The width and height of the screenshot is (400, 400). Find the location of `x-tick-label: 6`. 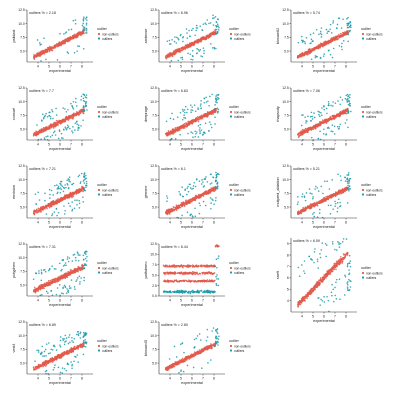

x-tick-label: 6 is located at coordinates (60, 67).